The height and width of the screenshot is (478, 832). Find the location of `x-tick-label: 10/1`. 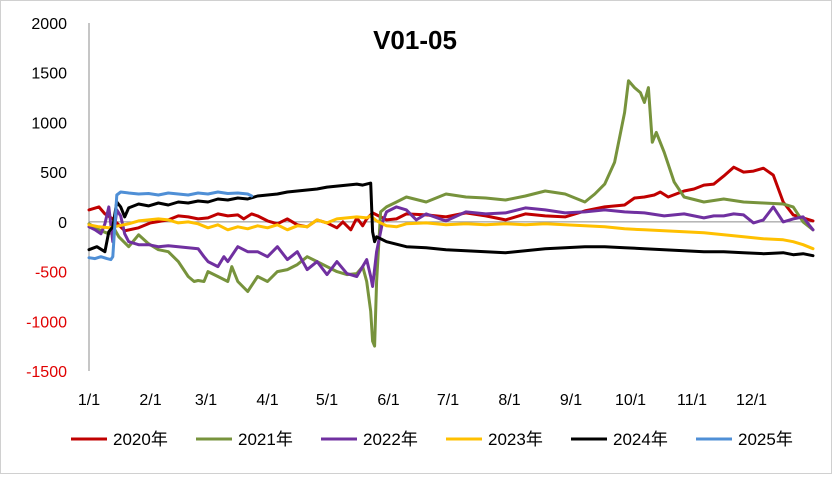

x-tick-label: 10/1 is located at coordinates (630, 400).